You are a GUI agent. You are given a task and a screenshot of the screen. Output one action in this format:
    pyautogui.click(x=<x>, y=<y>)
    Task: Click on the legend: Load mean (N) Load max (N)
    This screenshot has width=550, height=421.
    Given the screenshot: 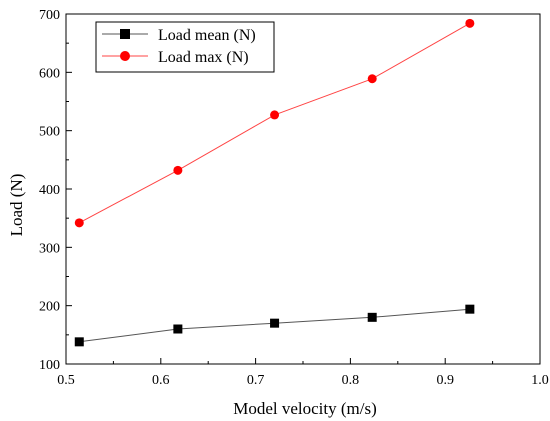 What is the action you would take?
    pyautogui.click(x=185, y=47)
    